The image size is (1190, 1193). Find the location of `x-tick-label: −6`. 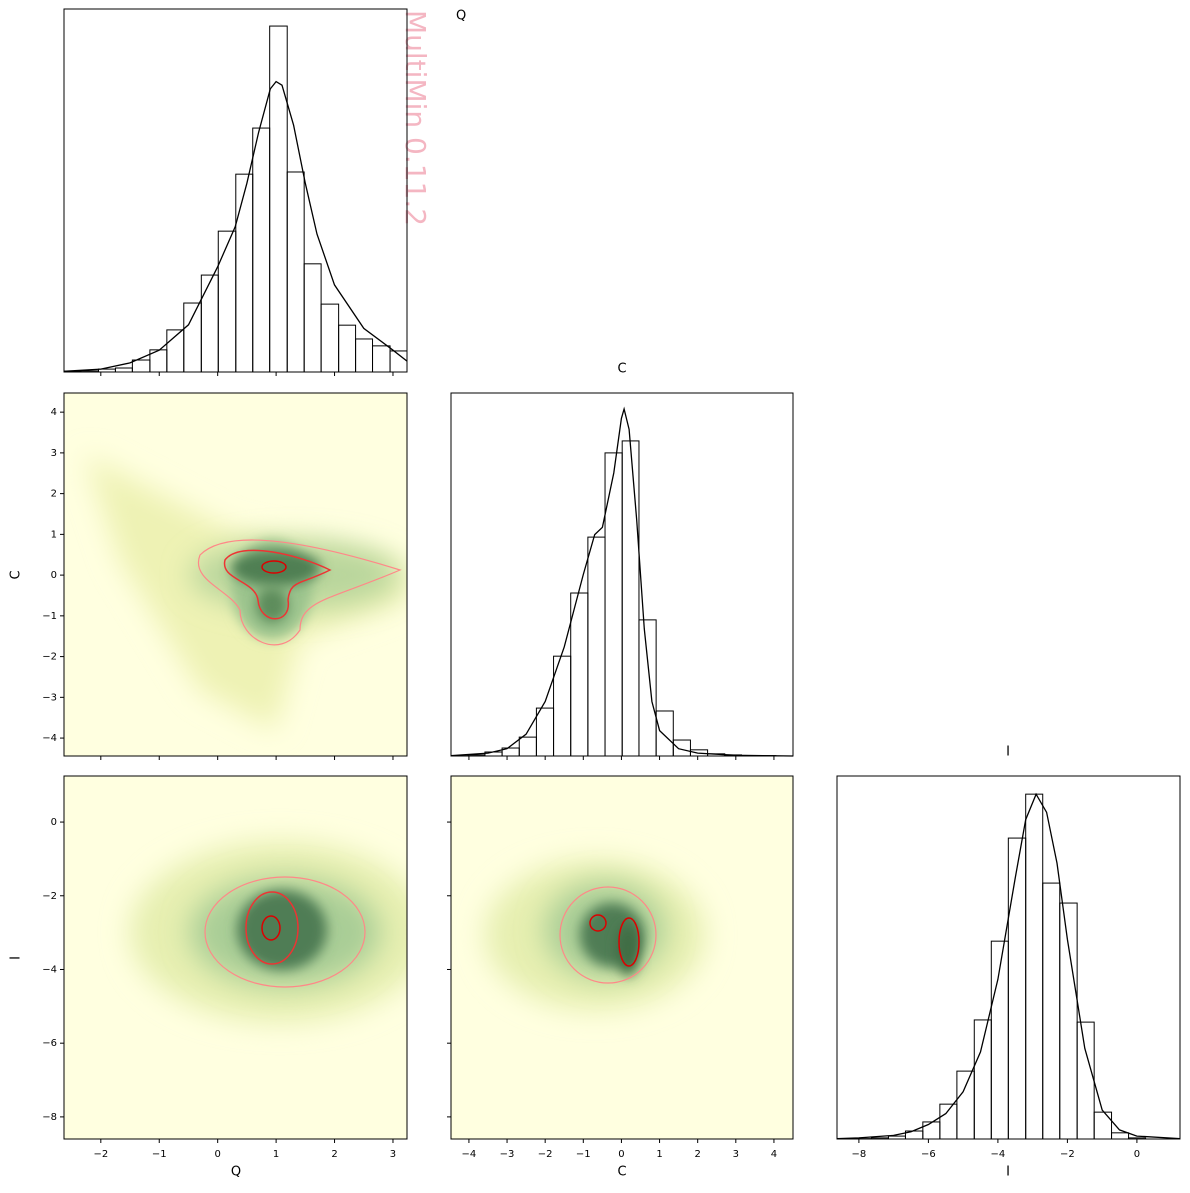

x-tick-label: −6 is located at coordinates (928, 1154).